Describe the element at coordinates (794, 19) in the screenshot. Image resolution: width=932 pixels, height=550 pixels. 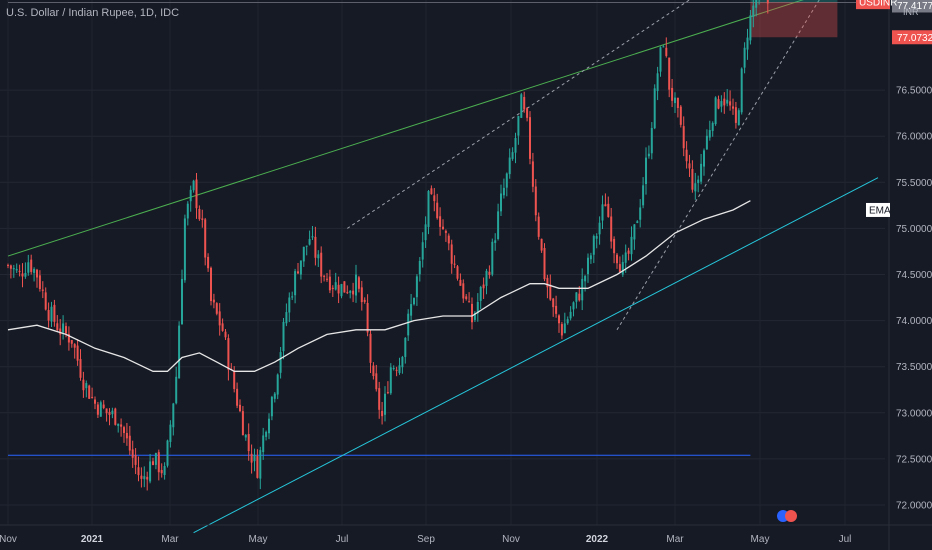
I see `position-zones` at that location.